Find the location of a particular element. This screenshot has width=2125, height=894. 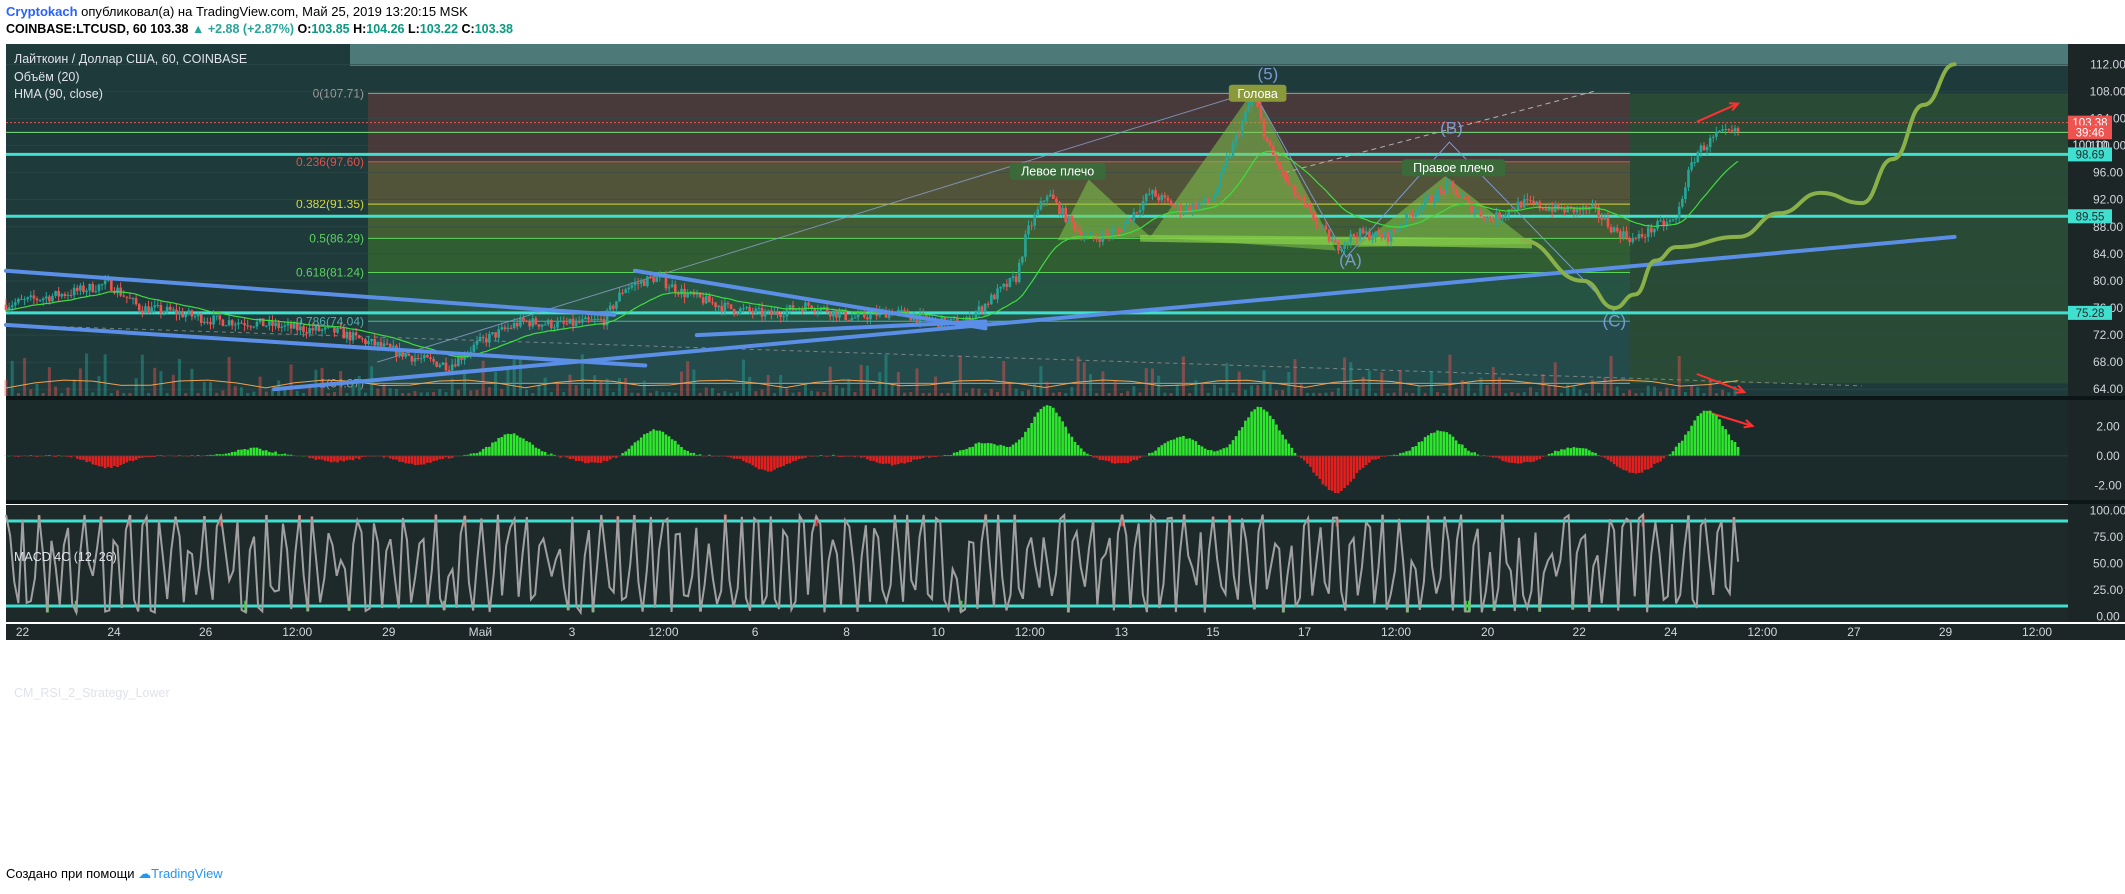

symbol: COINBASE:LTCUSD, 60 is located at coordinates (76, 29).